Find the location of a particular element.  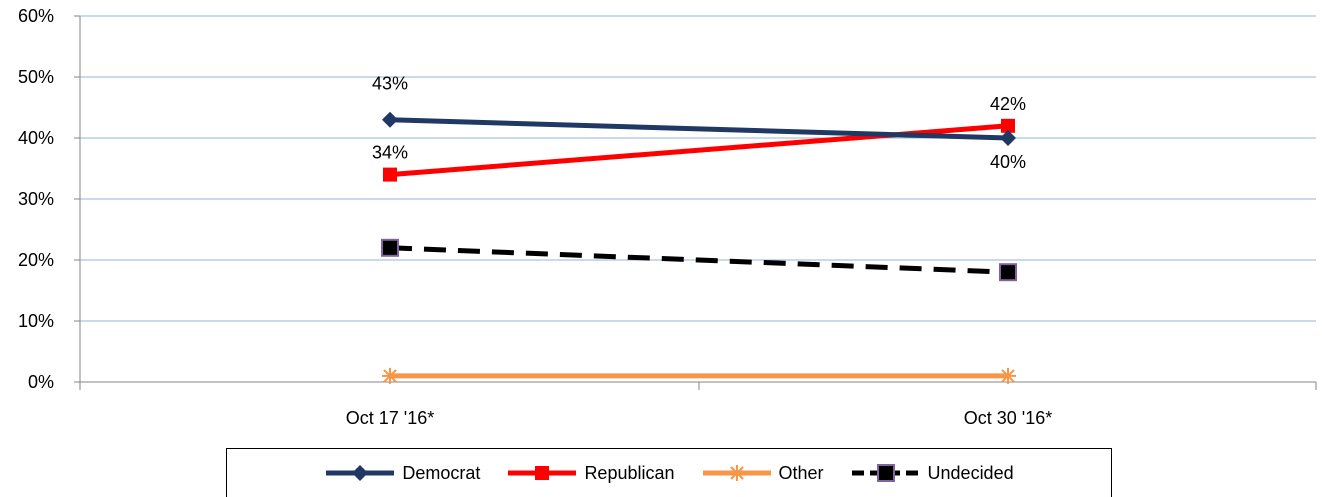

legend-label: Republican is located at coordinates (629, 472).